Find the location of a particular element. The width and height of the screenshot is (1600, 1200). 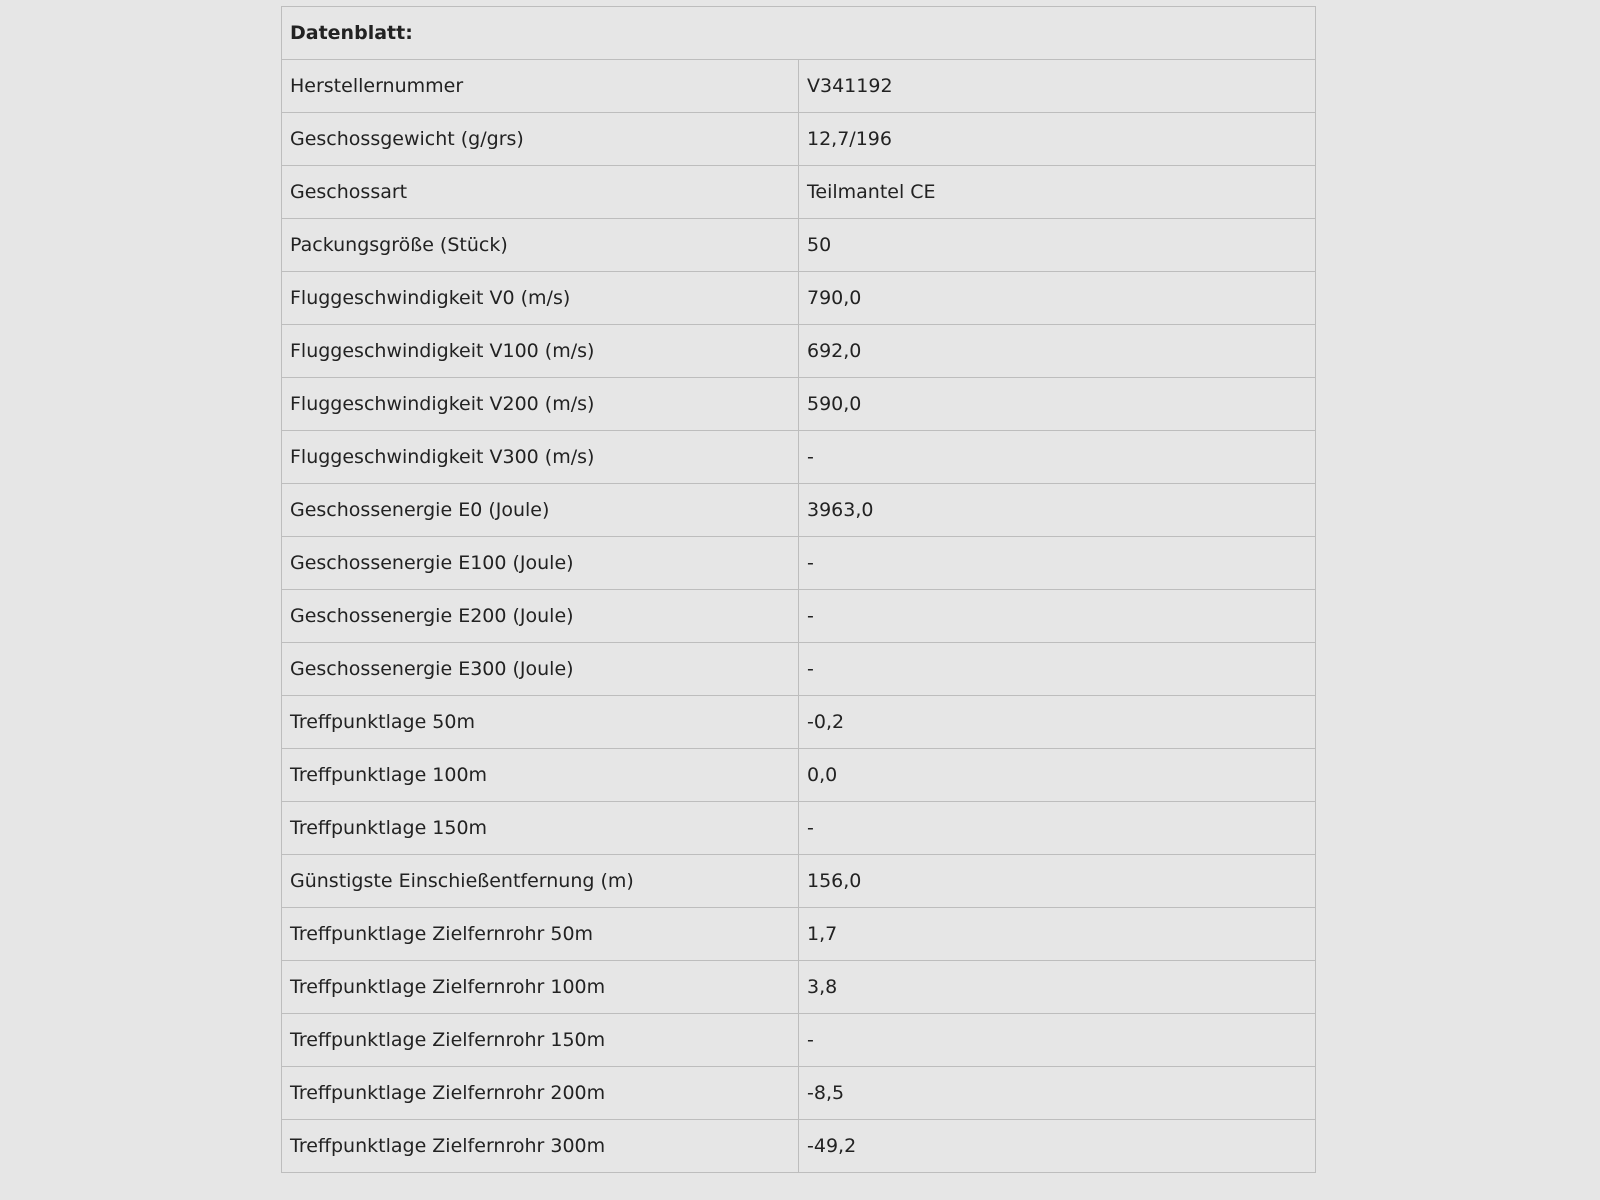

table-row: Fluggeschwindigkeit V300 (m/s) - is located at coordinates (798, 457).